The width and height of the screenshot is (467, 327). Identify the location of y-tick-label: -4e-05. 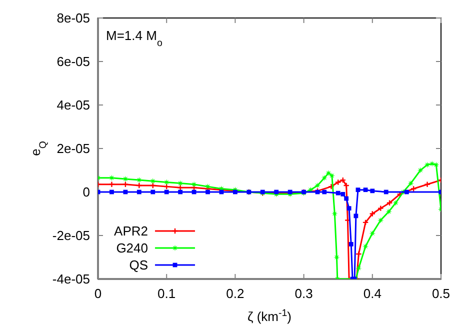
(71, 279).